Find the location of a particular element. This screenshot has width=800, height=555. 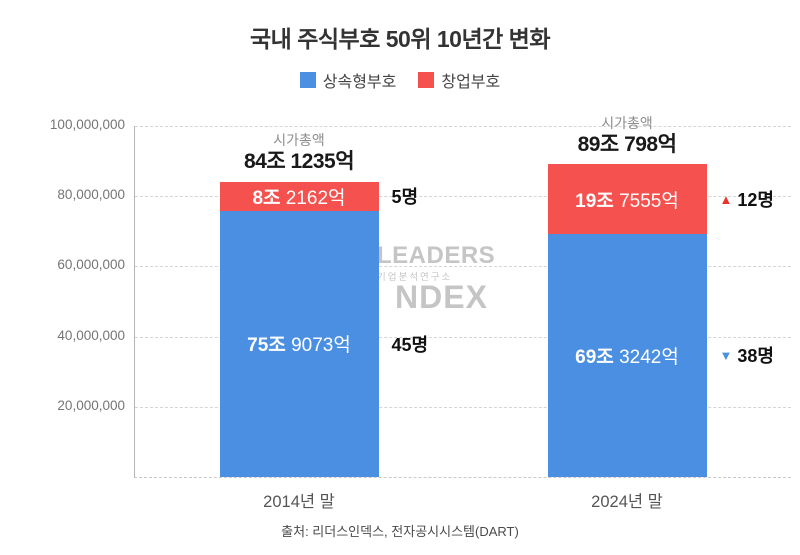

count-annotation: 5명 is located at coordinates (405, 196).